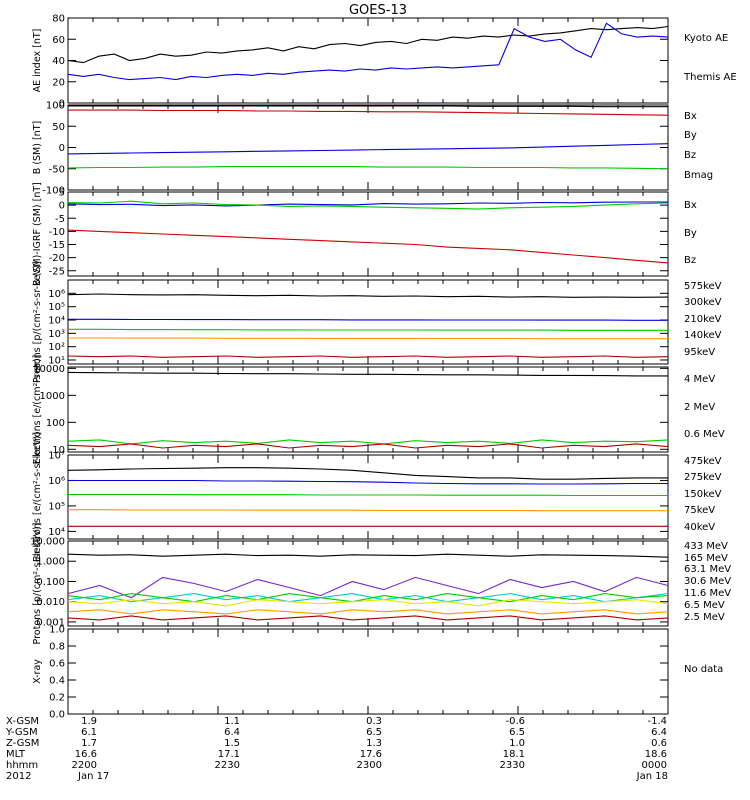 The height and width of the screenshot is (800, 750). I want to click on y-tick-label: 0.6, so click(57, 664).